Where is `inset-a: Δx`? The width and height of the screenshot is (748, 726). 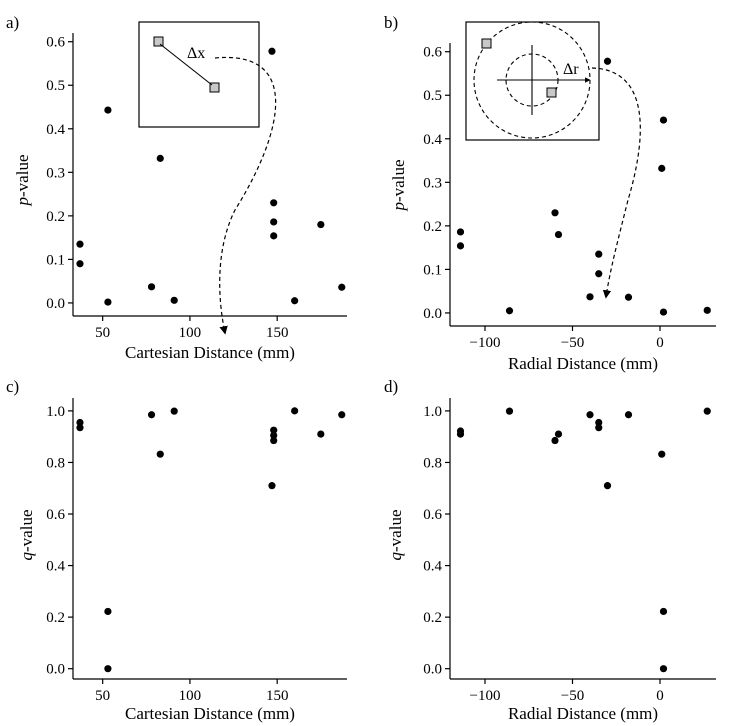
inset-a: Δx is located at coordinates (207, 178).